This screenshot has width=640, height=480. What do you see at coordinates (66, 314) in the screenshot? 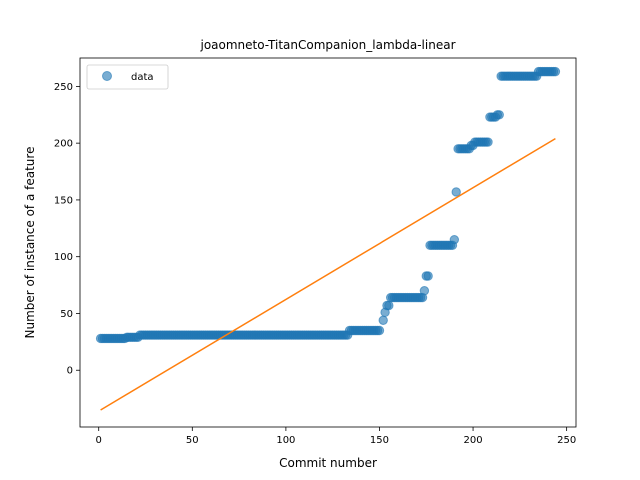
I see `y-tick-label: 50` at bounding box center [66, 314].